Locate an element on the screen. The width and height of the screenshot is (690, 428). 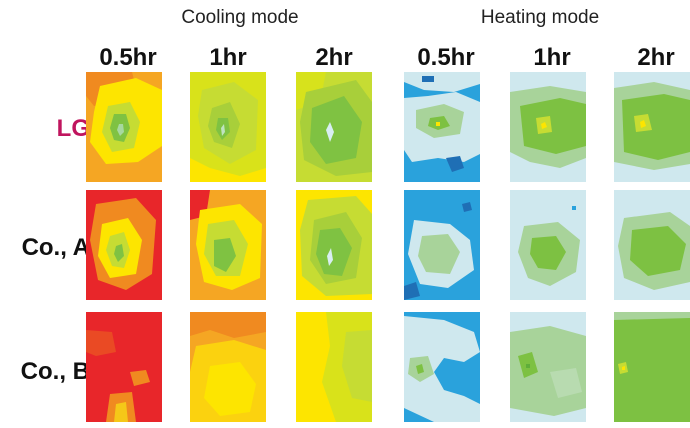
heatmap-co-a-heat-0-5hr is located at coordinates (442, 245).